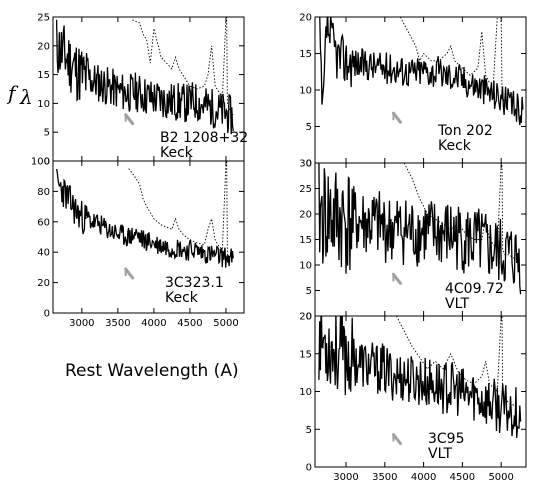 Image resolution: width=545 pixels, height=493 pixels. What do you see at coordinates (129, 119) in the screenshot?
I see `b2-marker-icon` at bounding box center [129, 119].